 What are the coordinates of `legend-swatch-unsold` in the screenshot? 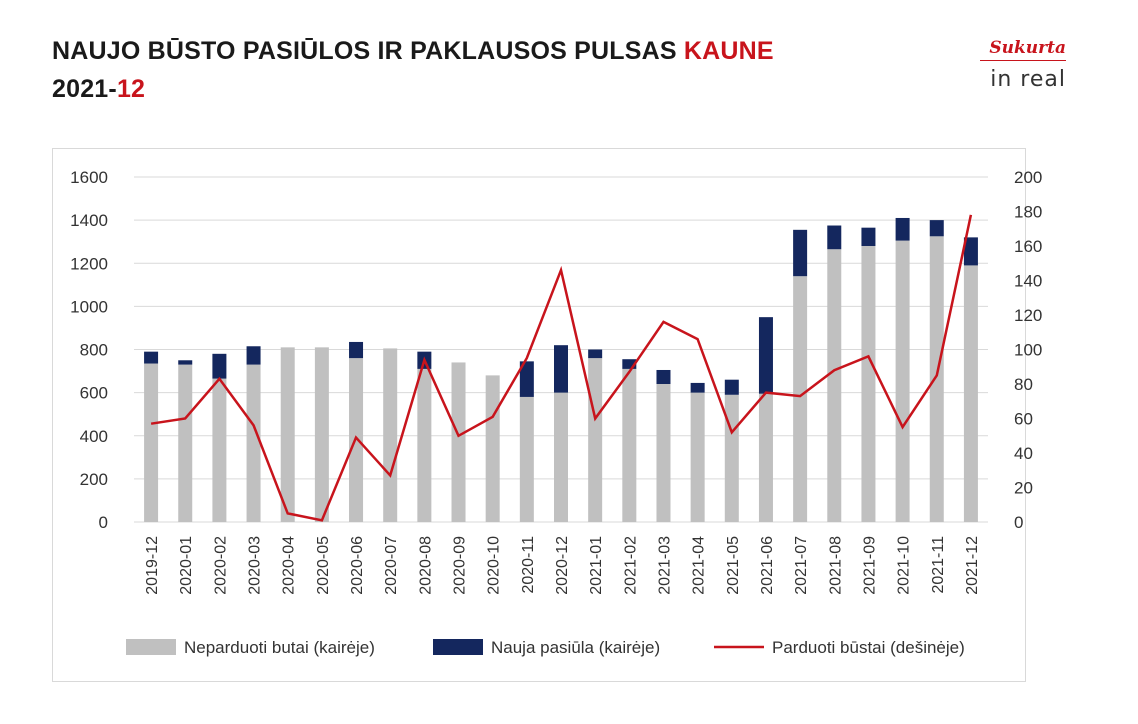 It's located at (151, 647).